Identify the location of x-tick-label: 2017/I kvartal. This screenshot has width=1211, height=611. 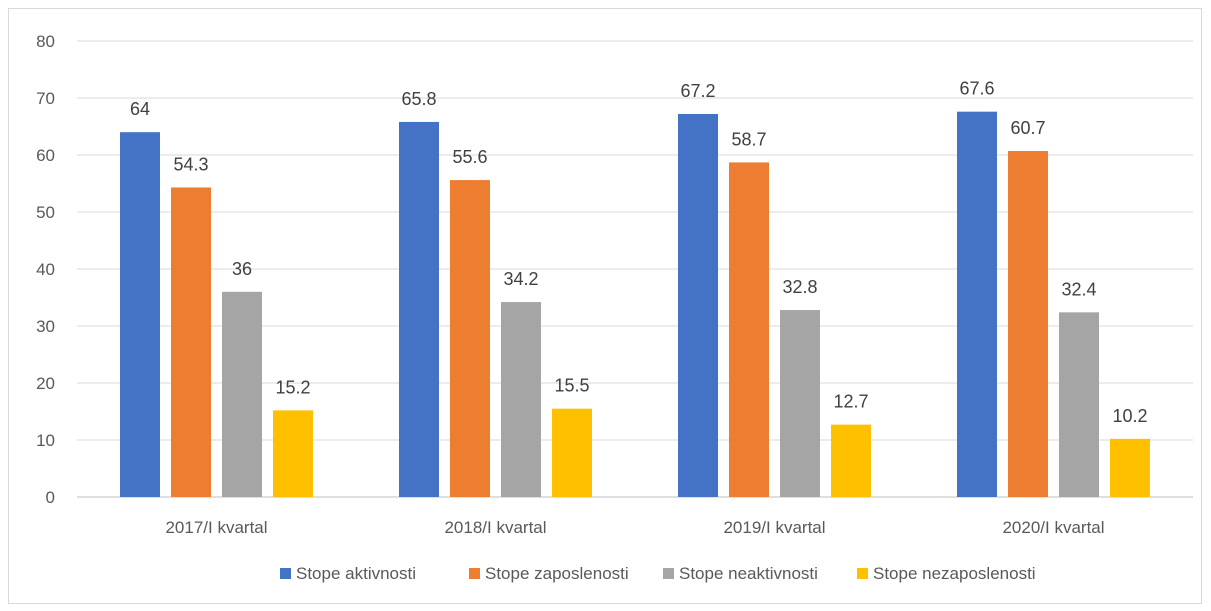
(216, 527).